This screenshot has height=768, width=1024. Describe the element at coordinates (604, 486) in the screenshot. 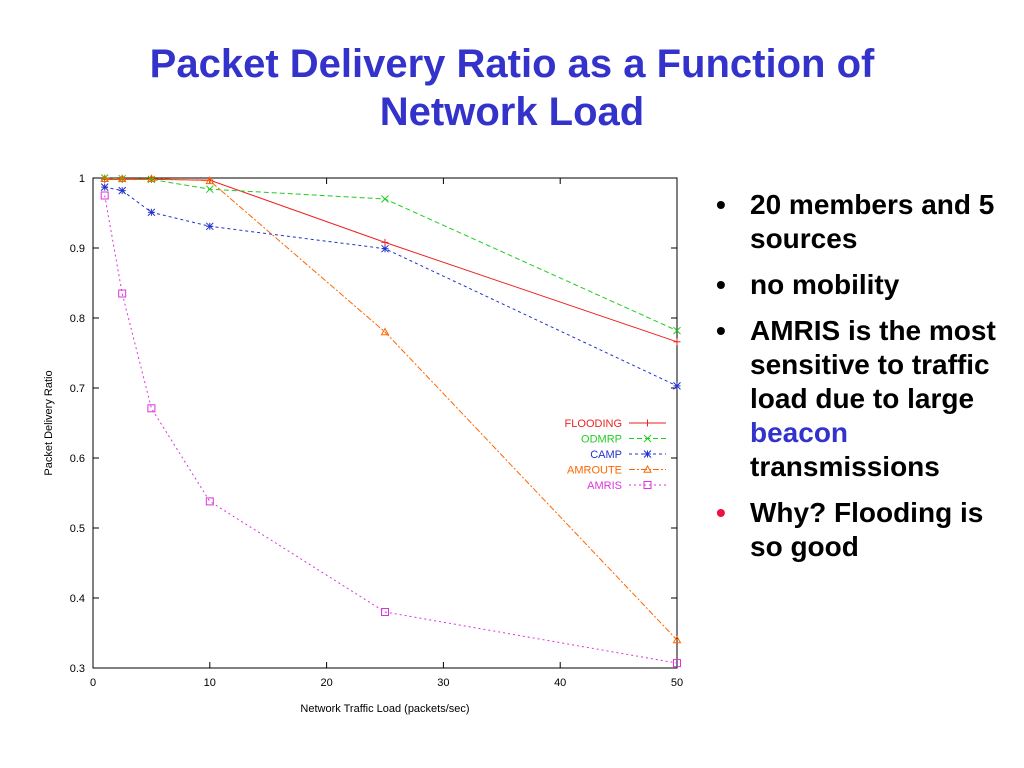

I see `legend-label: AMRIS` at that location.